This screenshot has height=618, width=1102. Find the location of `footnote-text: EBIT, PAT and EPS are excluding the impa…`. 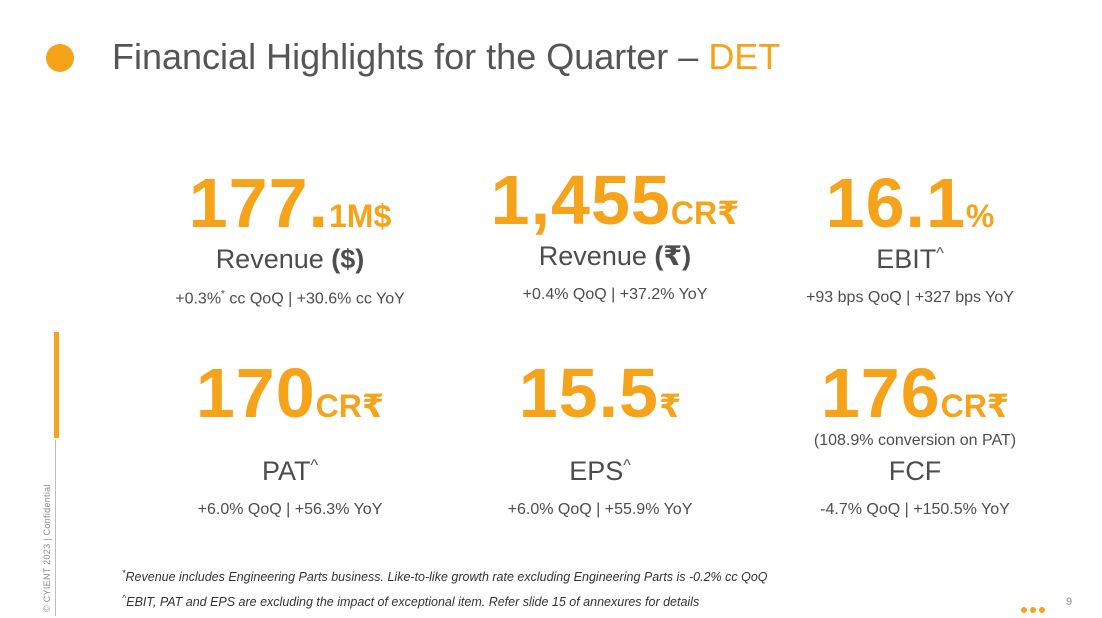

footnote-text: EBIT, PAT and EPS are excluding the impa… is located at coordinates (413, 602).